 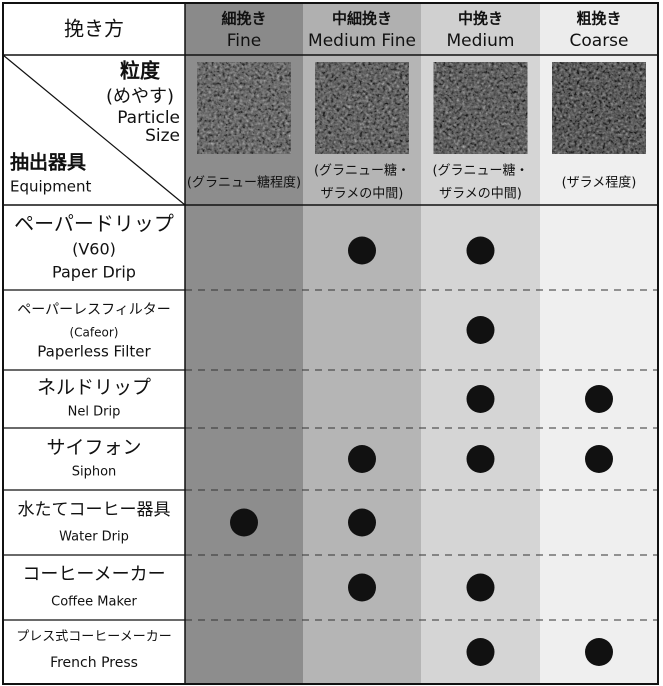 I want to click on equipment-name: プレス式コーヒーメーカー, so click(x=93, y=637).